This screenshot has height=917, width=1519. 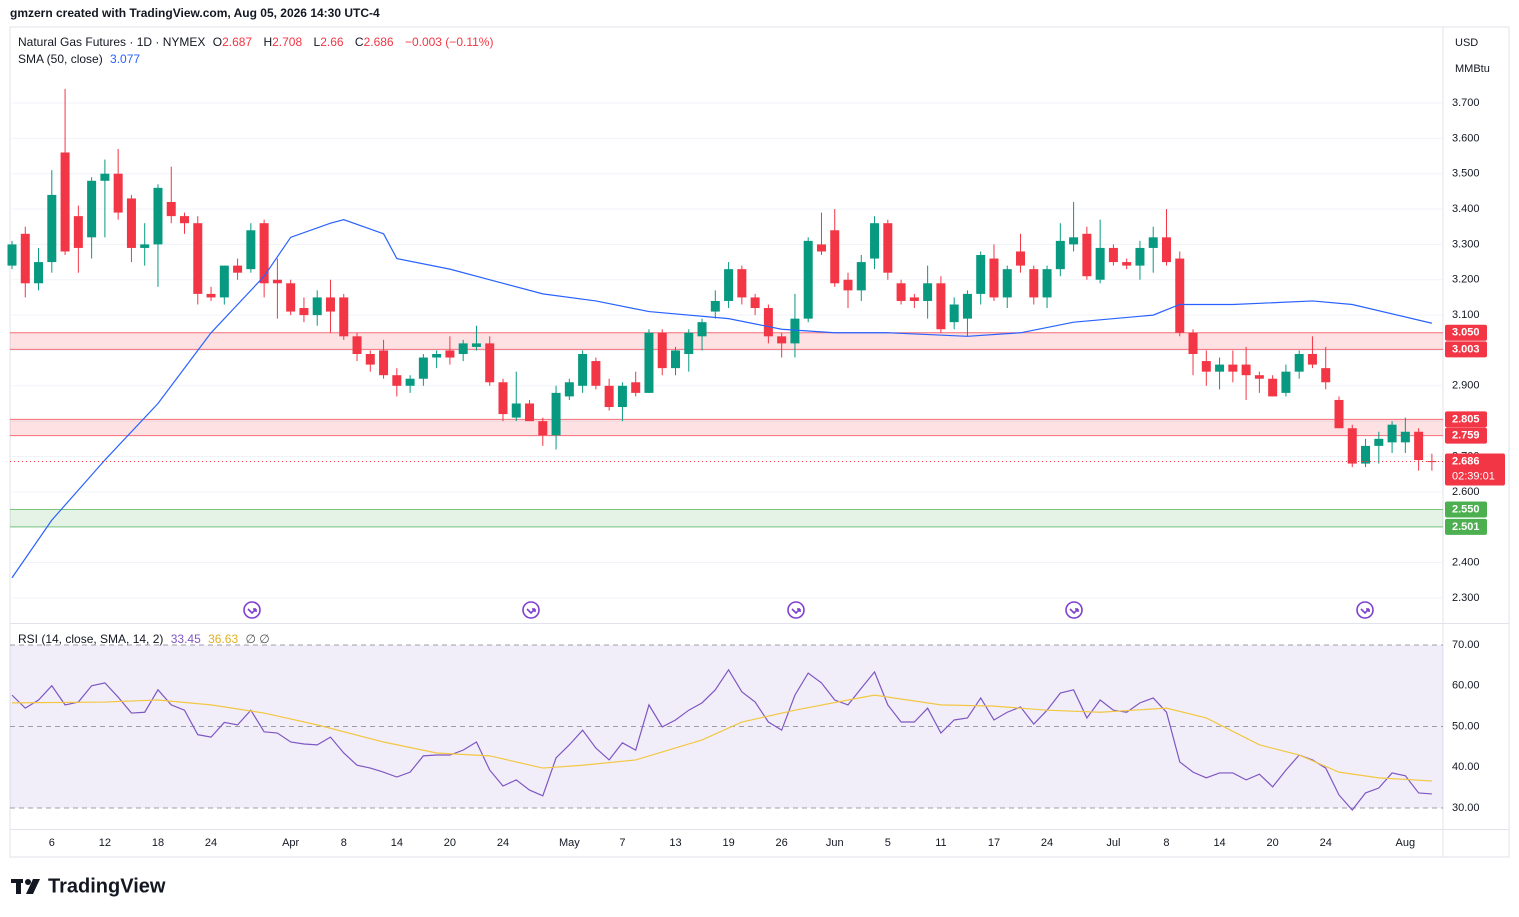 I want to click on logo-mark, so click(x=25, y=886).